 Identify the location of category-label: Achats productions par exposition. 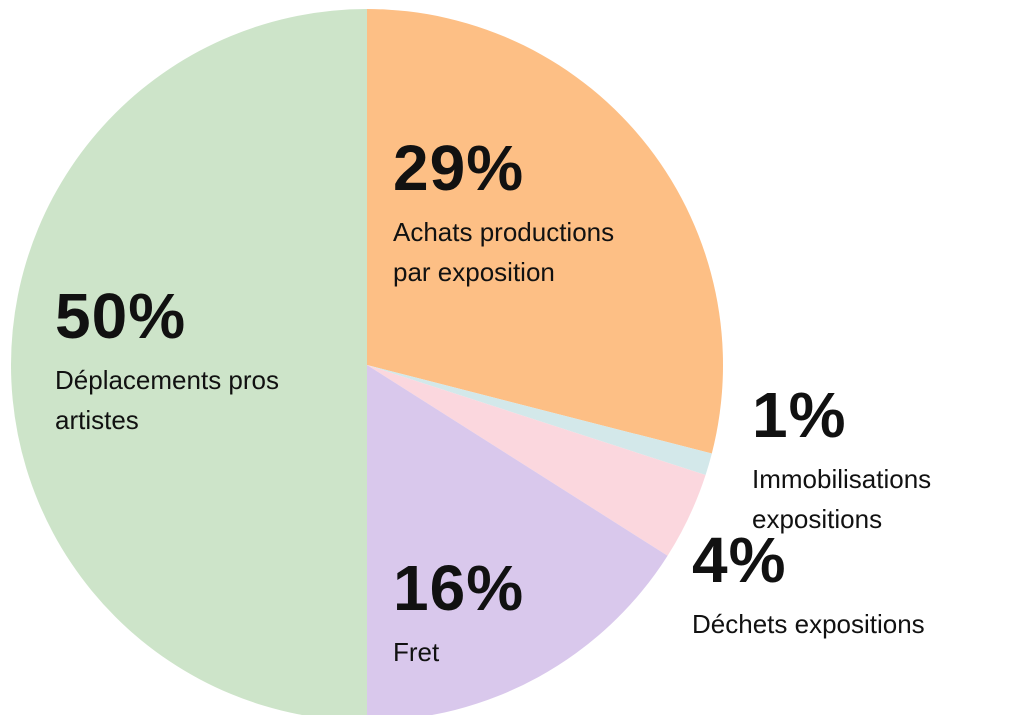
(504, 252).